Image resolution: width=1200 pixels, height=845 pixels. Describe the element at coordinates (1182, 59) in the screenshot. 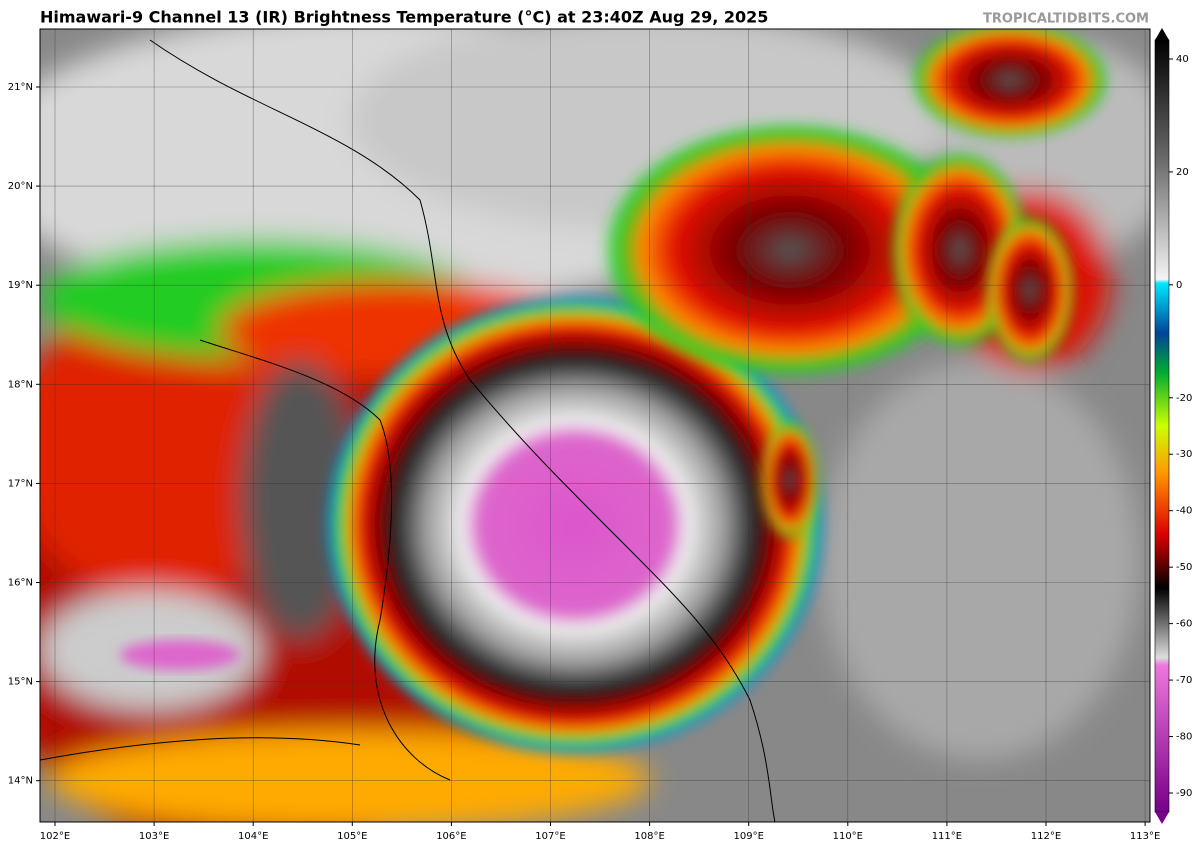

I see `colorbar-label: 40` at that location.